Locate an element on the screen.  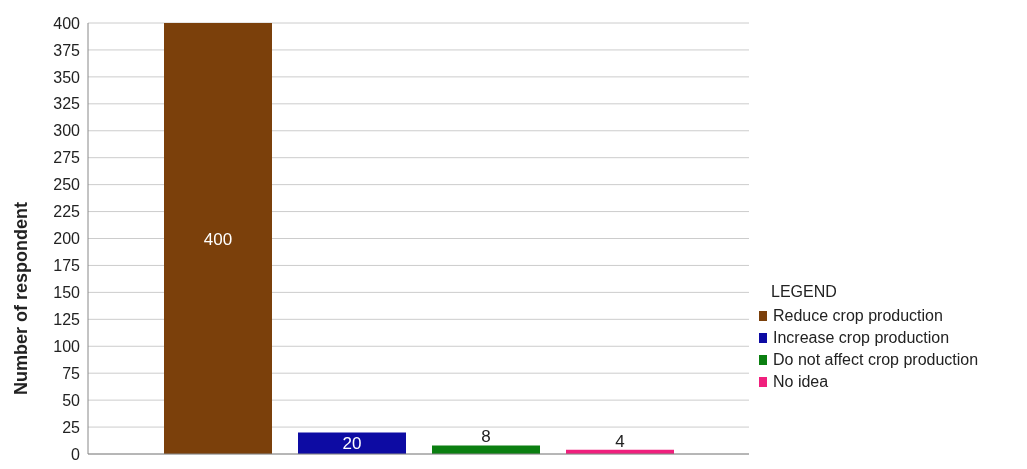
y-tick-label: 350 is located at coordinates (67, 77).